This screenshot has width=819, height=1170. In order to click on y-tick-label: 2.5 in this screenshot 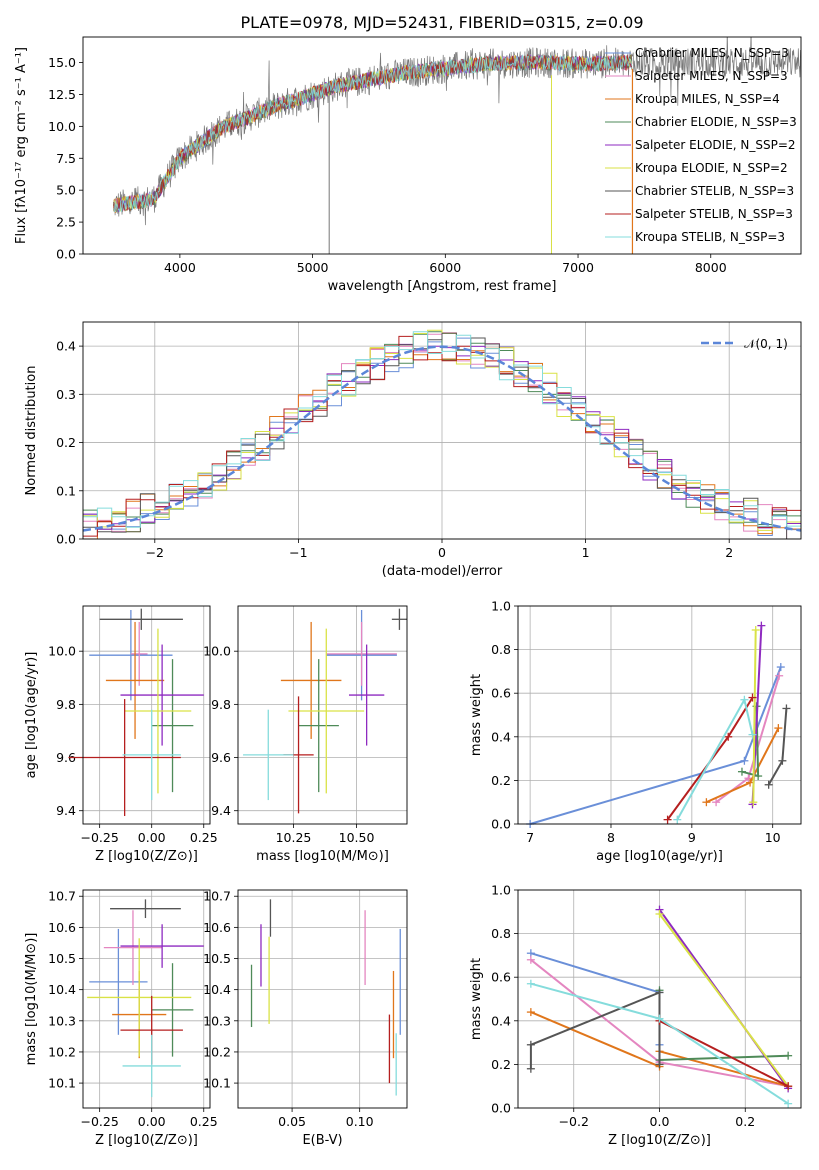, I will do `click(66, 222)`.